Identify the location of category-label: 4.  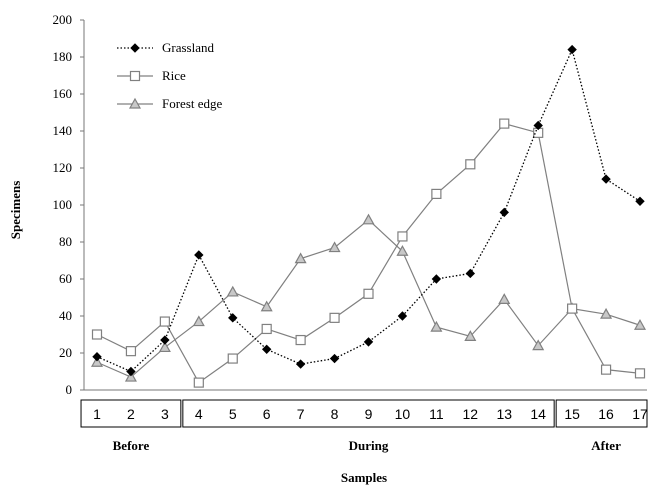
(199, 414).